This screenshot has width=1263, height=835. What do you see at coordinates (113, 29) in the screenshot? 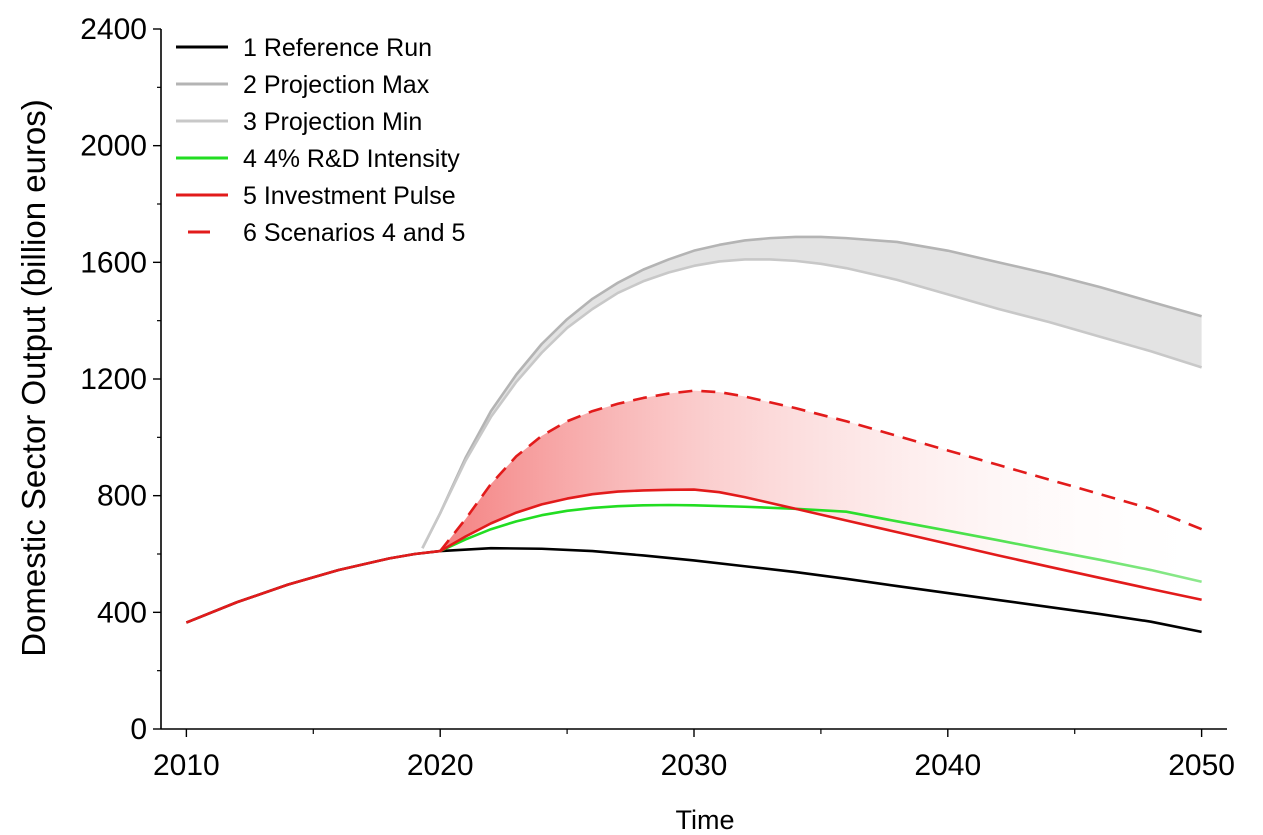
I see `y-tick-label: 2400` at bounding box center [113, 29].